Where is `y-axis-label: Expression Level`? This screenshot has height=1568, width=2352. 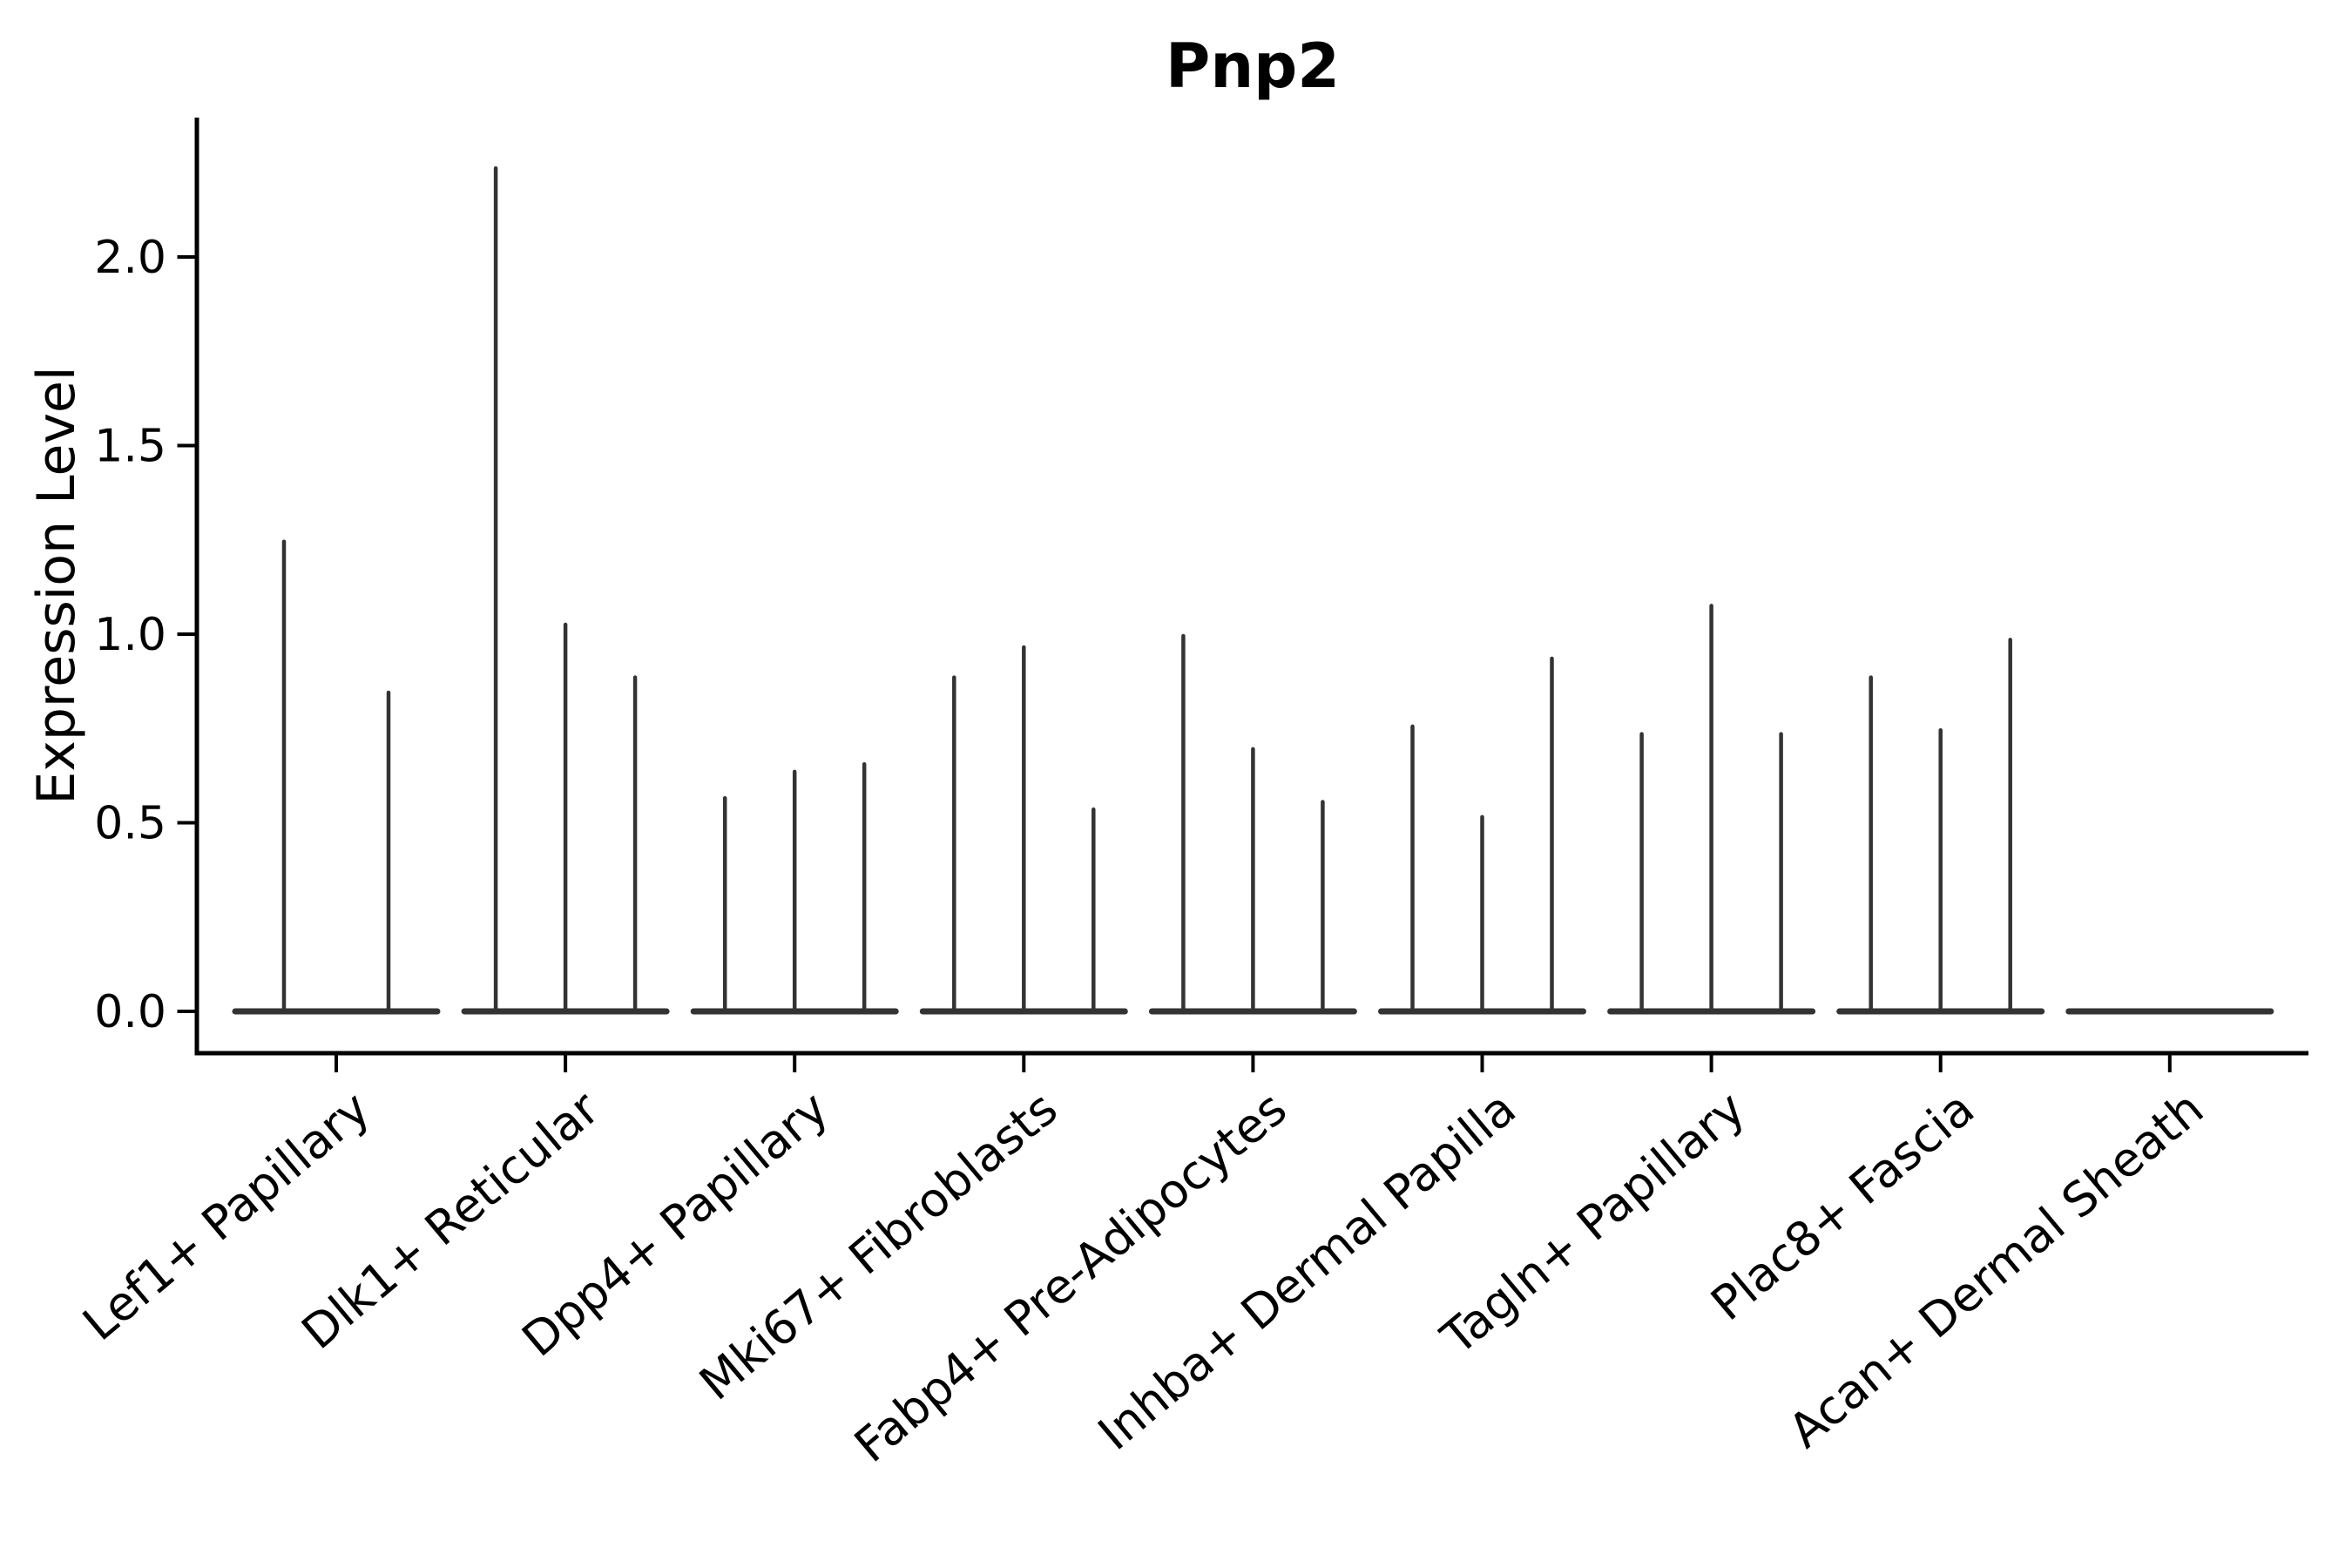
y-axis-label: Expression Level is located at coordinates (56, 585).